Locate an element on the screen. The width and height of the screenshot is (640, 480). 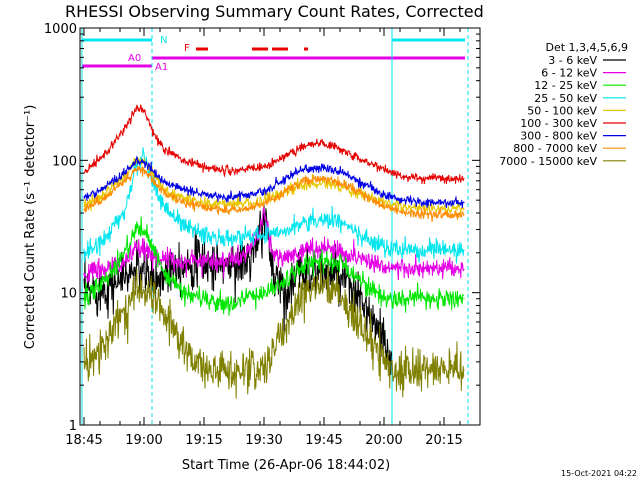
series-line-50-100-kev is located at coordinates (274, 186).